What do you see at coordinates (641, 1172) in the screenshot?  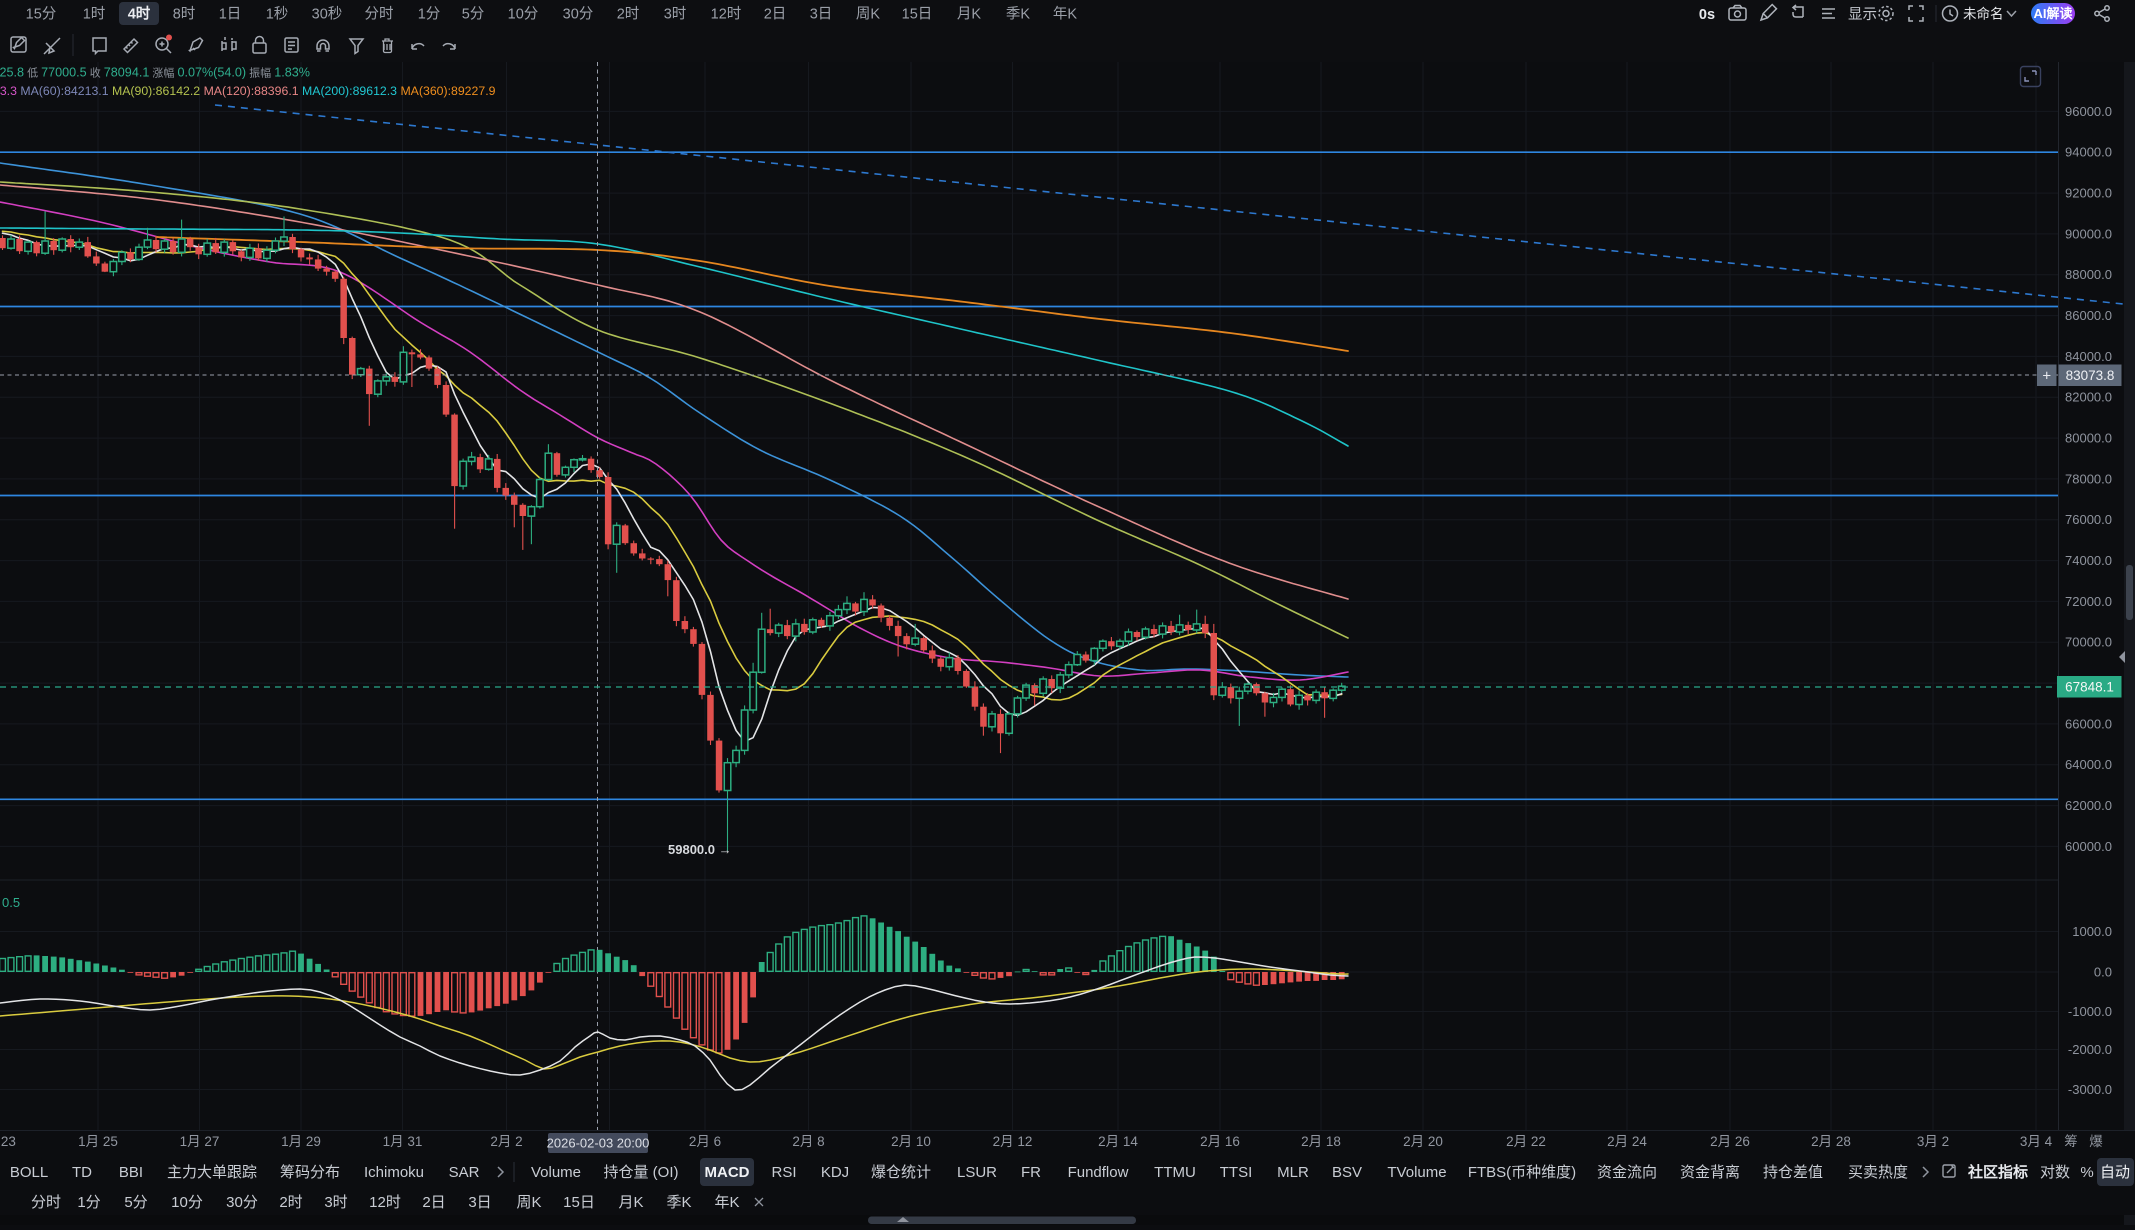 I see `svg-text: 持仓量 (OI)` at bounding box center [641, 1172].